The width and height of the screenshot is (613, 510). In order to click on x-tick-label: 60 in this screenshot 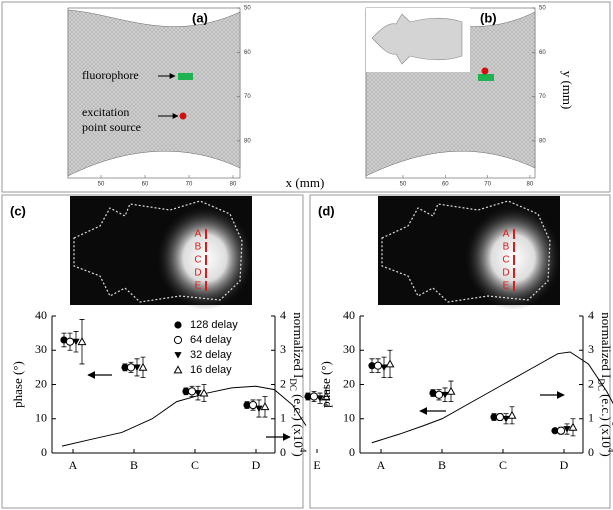, I will do `click(445, 185)`.